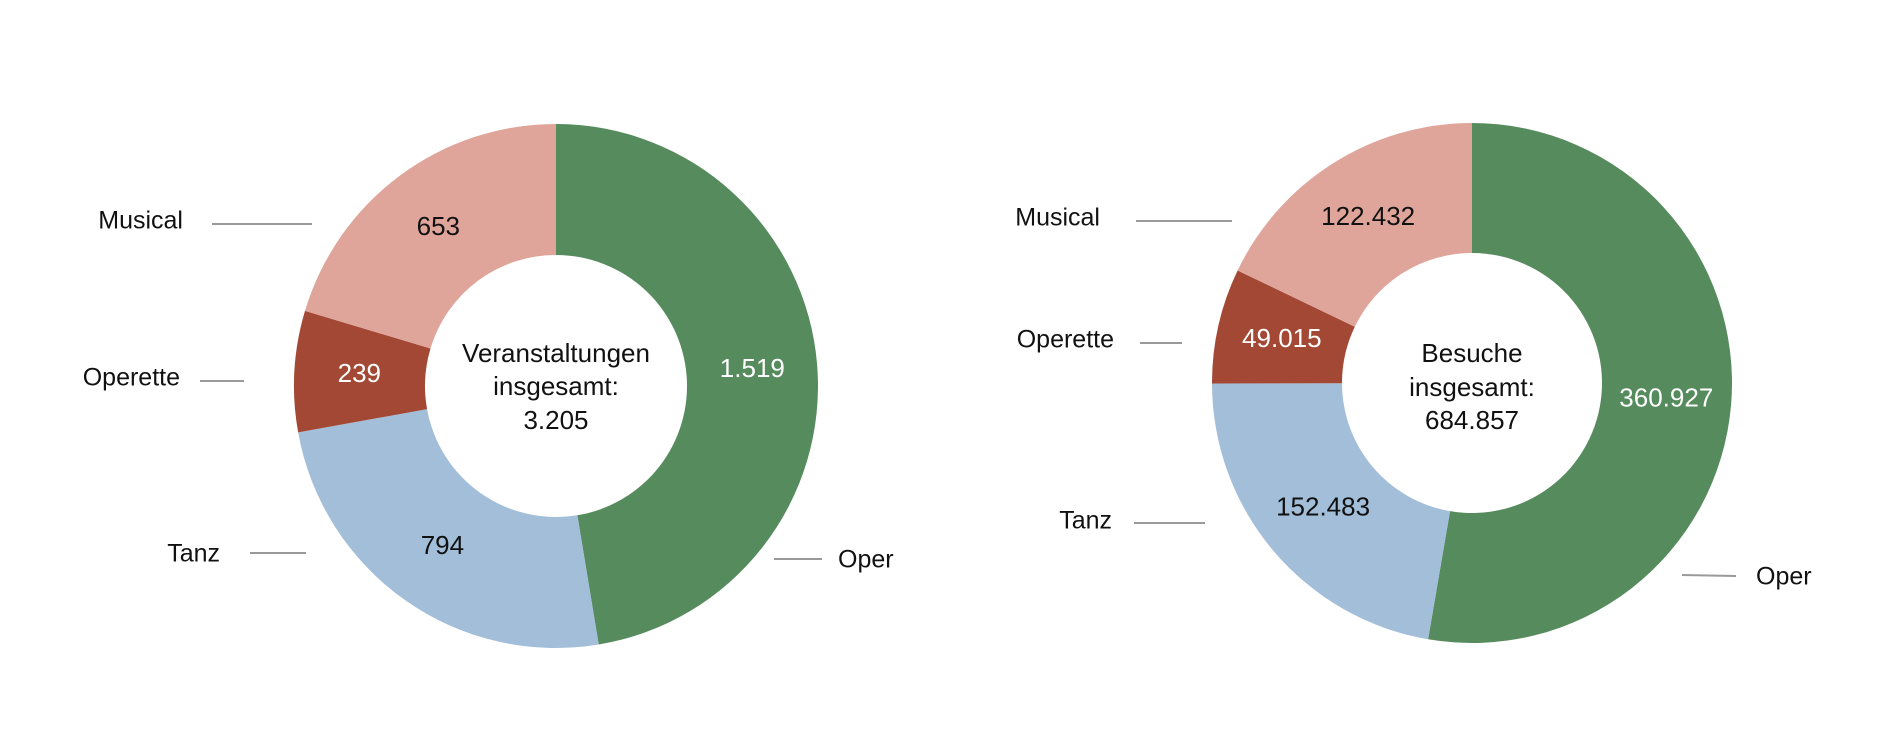  Describe the element at coordinates (1368, 216) in the screenshot. I see `value-label-musical: 122.432` at that location.